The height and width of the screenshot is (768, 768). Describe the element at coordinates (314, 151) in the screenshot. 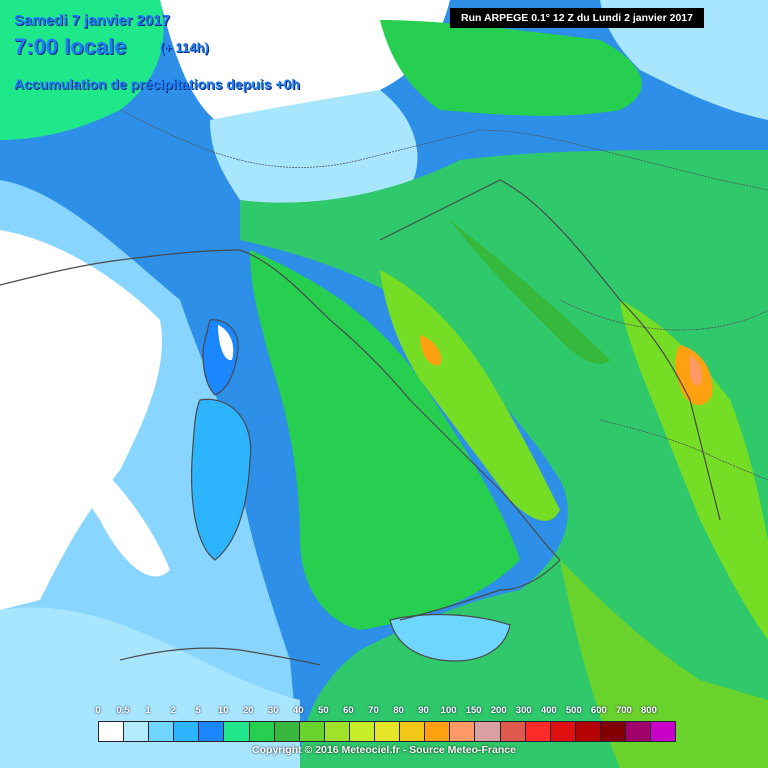

I see `north-light-zone` at that location.